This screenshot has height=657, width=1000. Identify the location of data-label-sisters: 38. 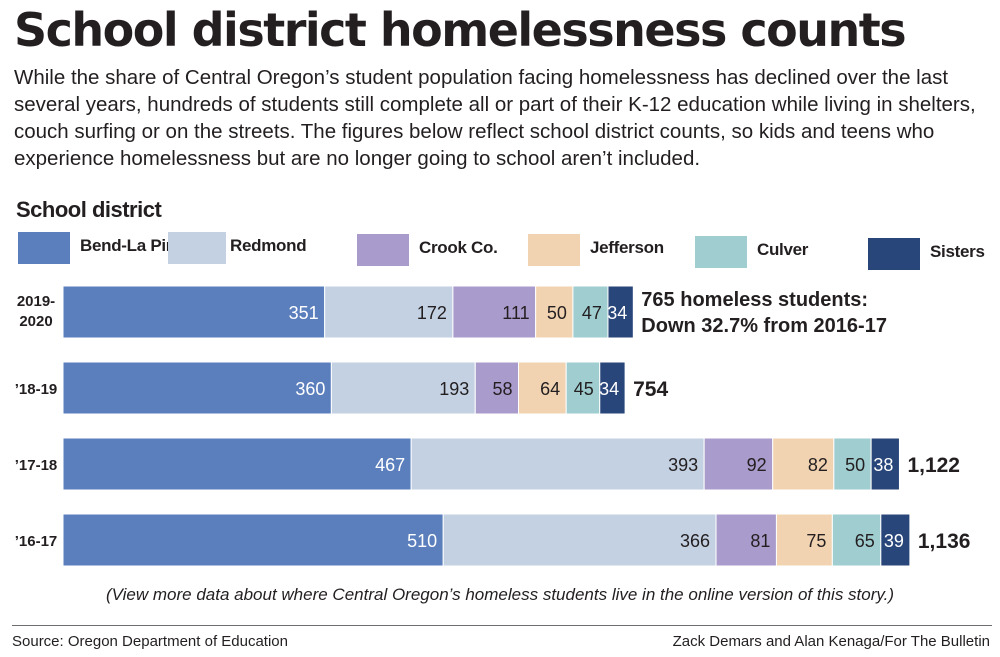
(883, 465).